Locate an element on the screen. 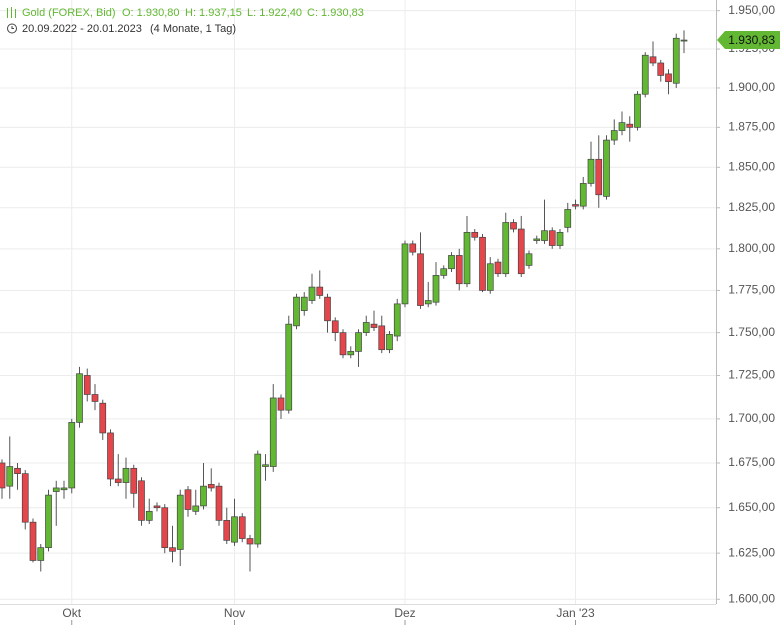  y-tick-label: 1.700,00 is located at coordinates (751, 418).